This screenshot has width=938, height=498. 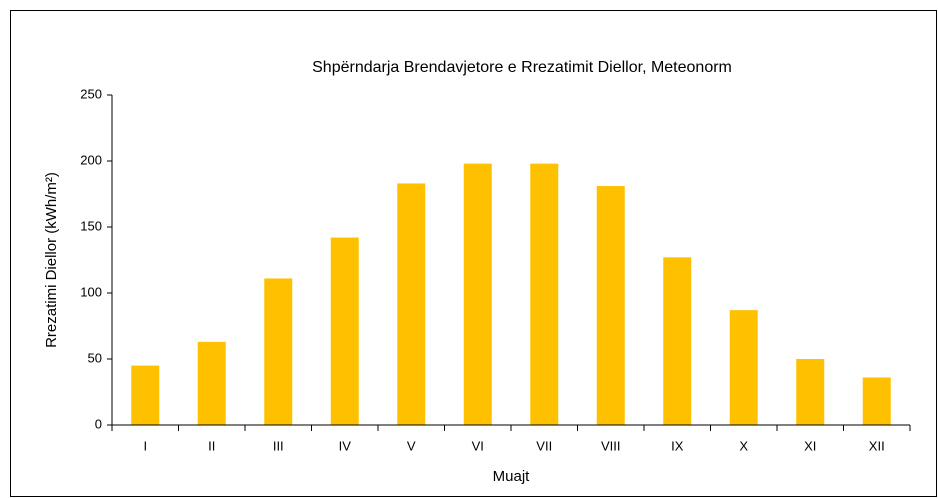 I want to click on y-tick-label: 100, so click(x=91, y=291).